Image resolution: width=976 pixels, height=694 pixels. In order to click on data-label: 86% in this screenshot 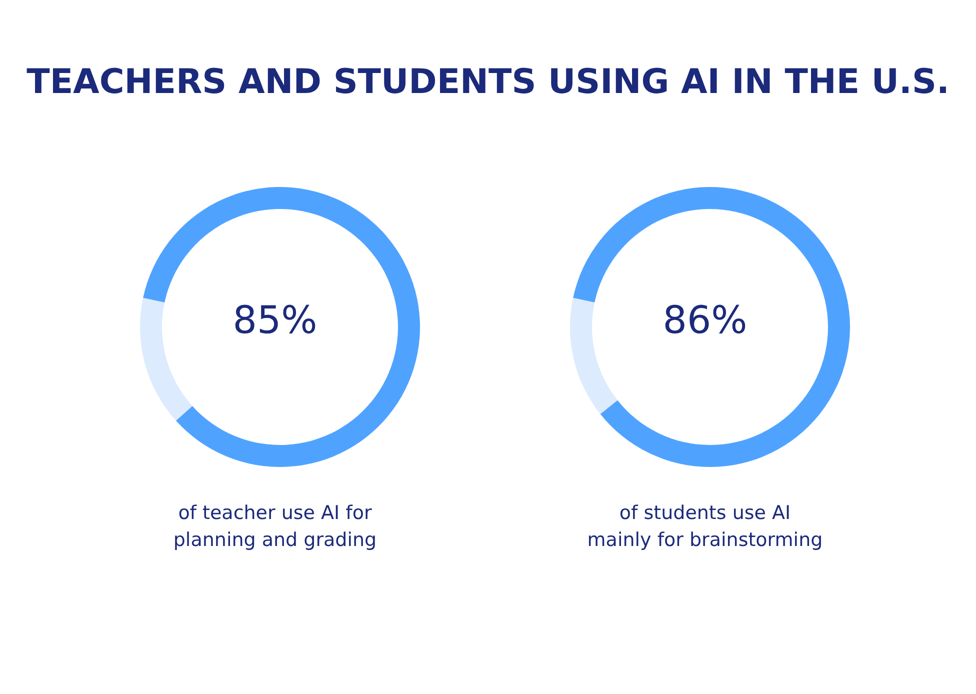, I will do `click(705, 320)`.